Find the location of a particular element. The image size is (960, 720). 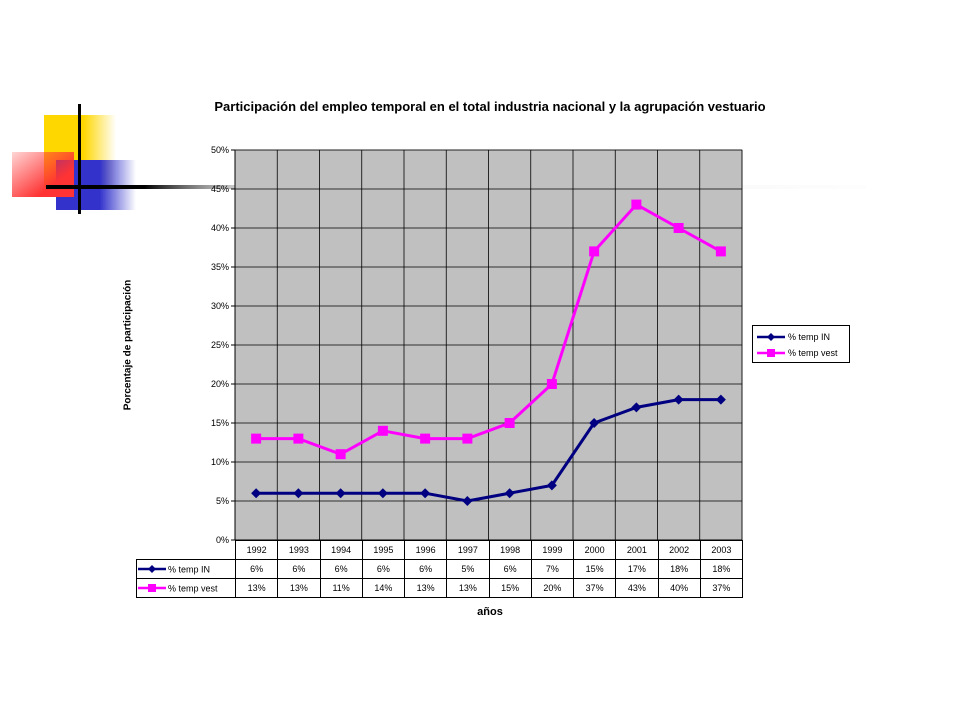

table-value-cell: 20% is located at coordinates (552, 588).